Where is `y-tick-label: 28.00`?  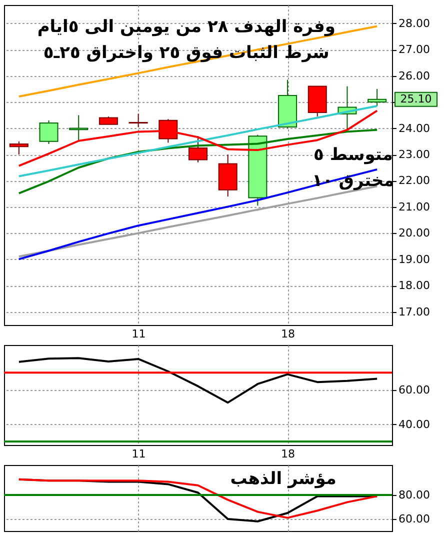 y-tick-label: 28.00 is located at coordinates (414, 23).